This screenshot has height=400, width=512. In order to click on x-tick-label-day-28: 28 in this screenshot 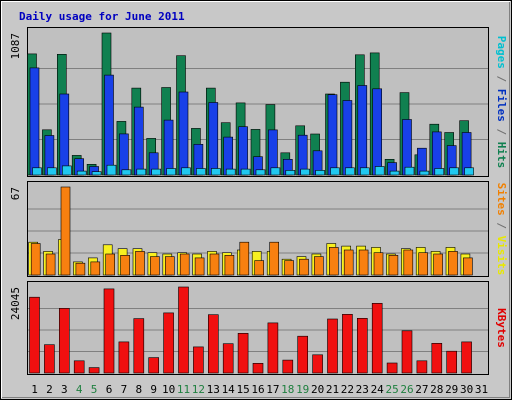, I will do `click(436, 389)`.